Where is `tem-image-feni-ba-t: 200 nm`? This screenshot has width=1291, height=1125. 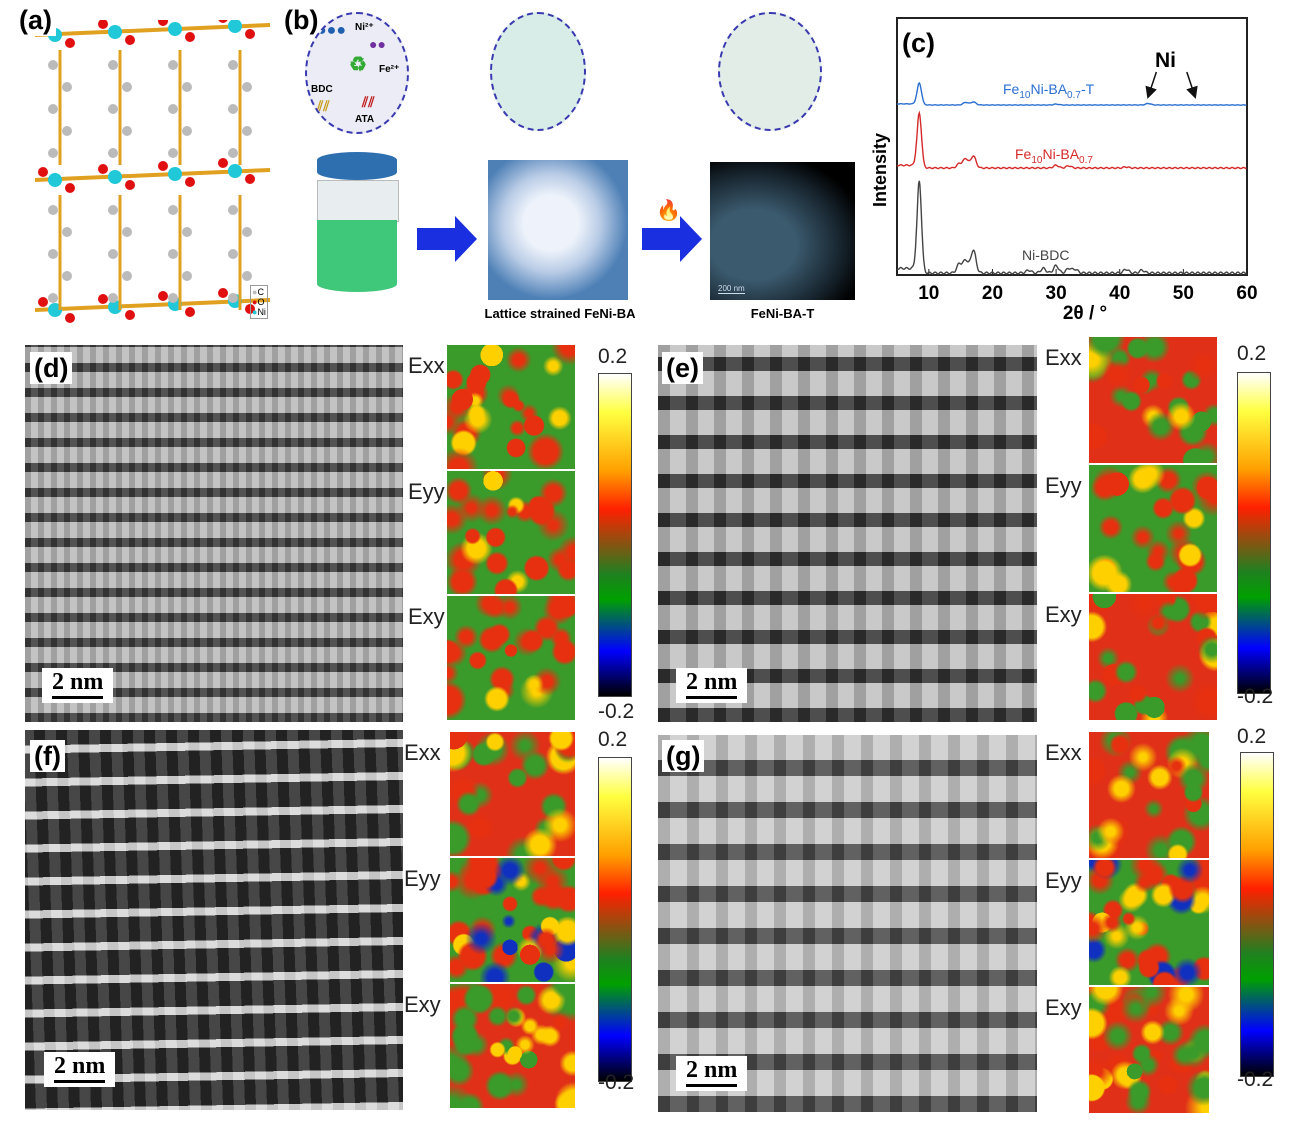
tem-image-feni-ba-t: 200 nm is located at coordinates (782, 231).